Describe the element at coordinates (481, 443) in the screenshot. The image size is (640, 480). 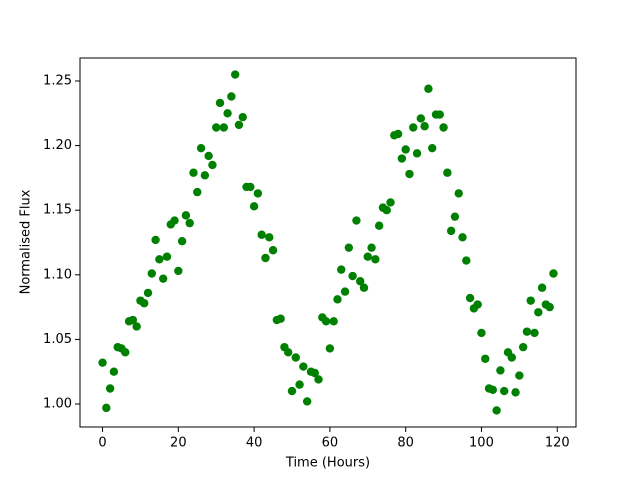
I see `x-tick-label: 100` at that location.